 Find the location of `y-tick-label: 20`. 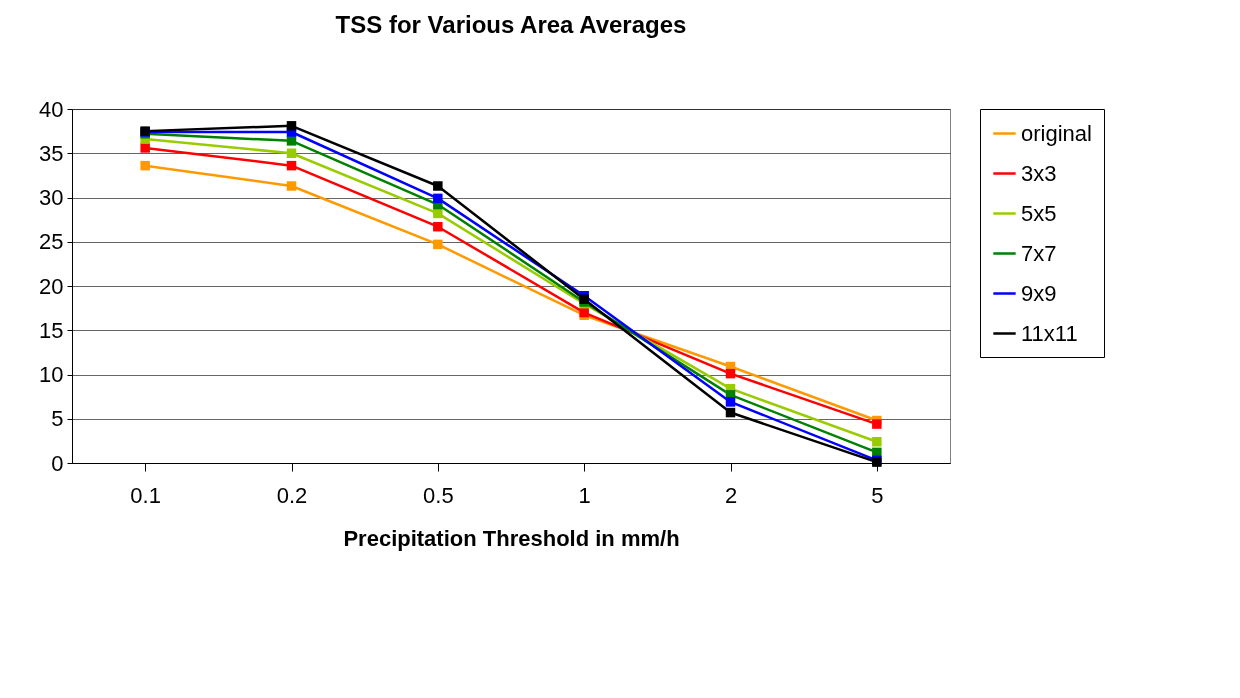

y-tick-label: 20 is located at coordinates (51, 286).